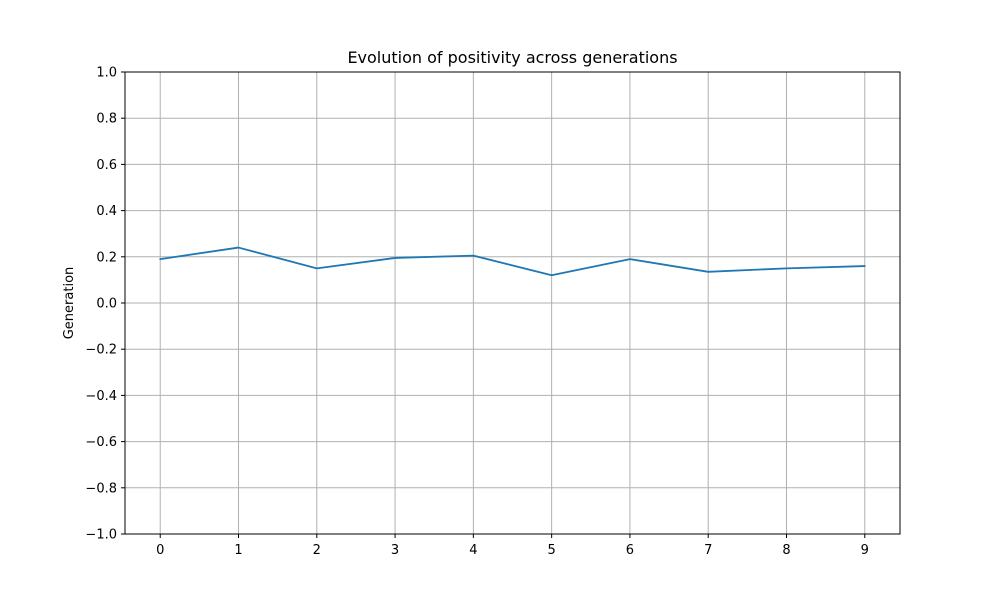 The image size is (1000, 600). Describe the element at coordinates (552, 550) in the screenshot. I see `x-tick-label: 5` at that location.